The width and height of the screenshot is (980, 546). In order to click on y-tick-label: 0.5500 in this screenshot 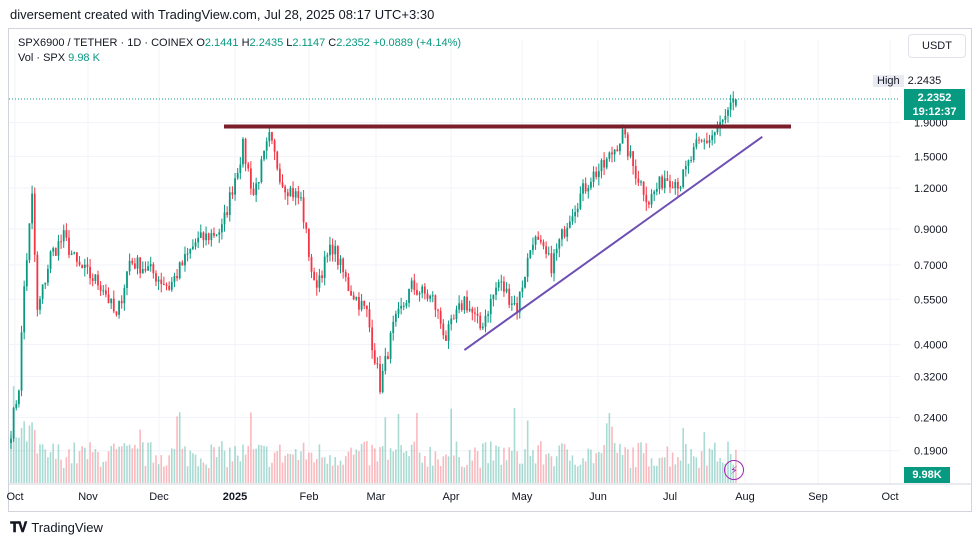, I will do `click(931, 300)`.